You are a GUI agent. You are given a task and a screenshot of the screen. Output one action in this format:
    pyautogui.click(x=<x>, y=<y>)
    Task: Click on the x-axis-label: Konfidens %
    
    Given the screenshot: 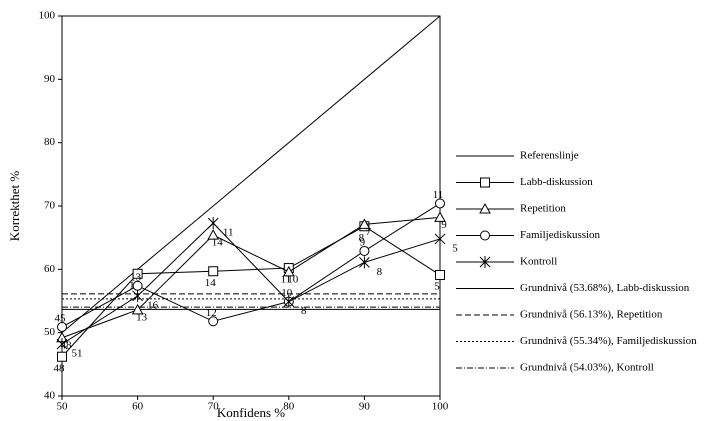 What is the action you would take?
    pyautogui.click(x=251, y=412)
    